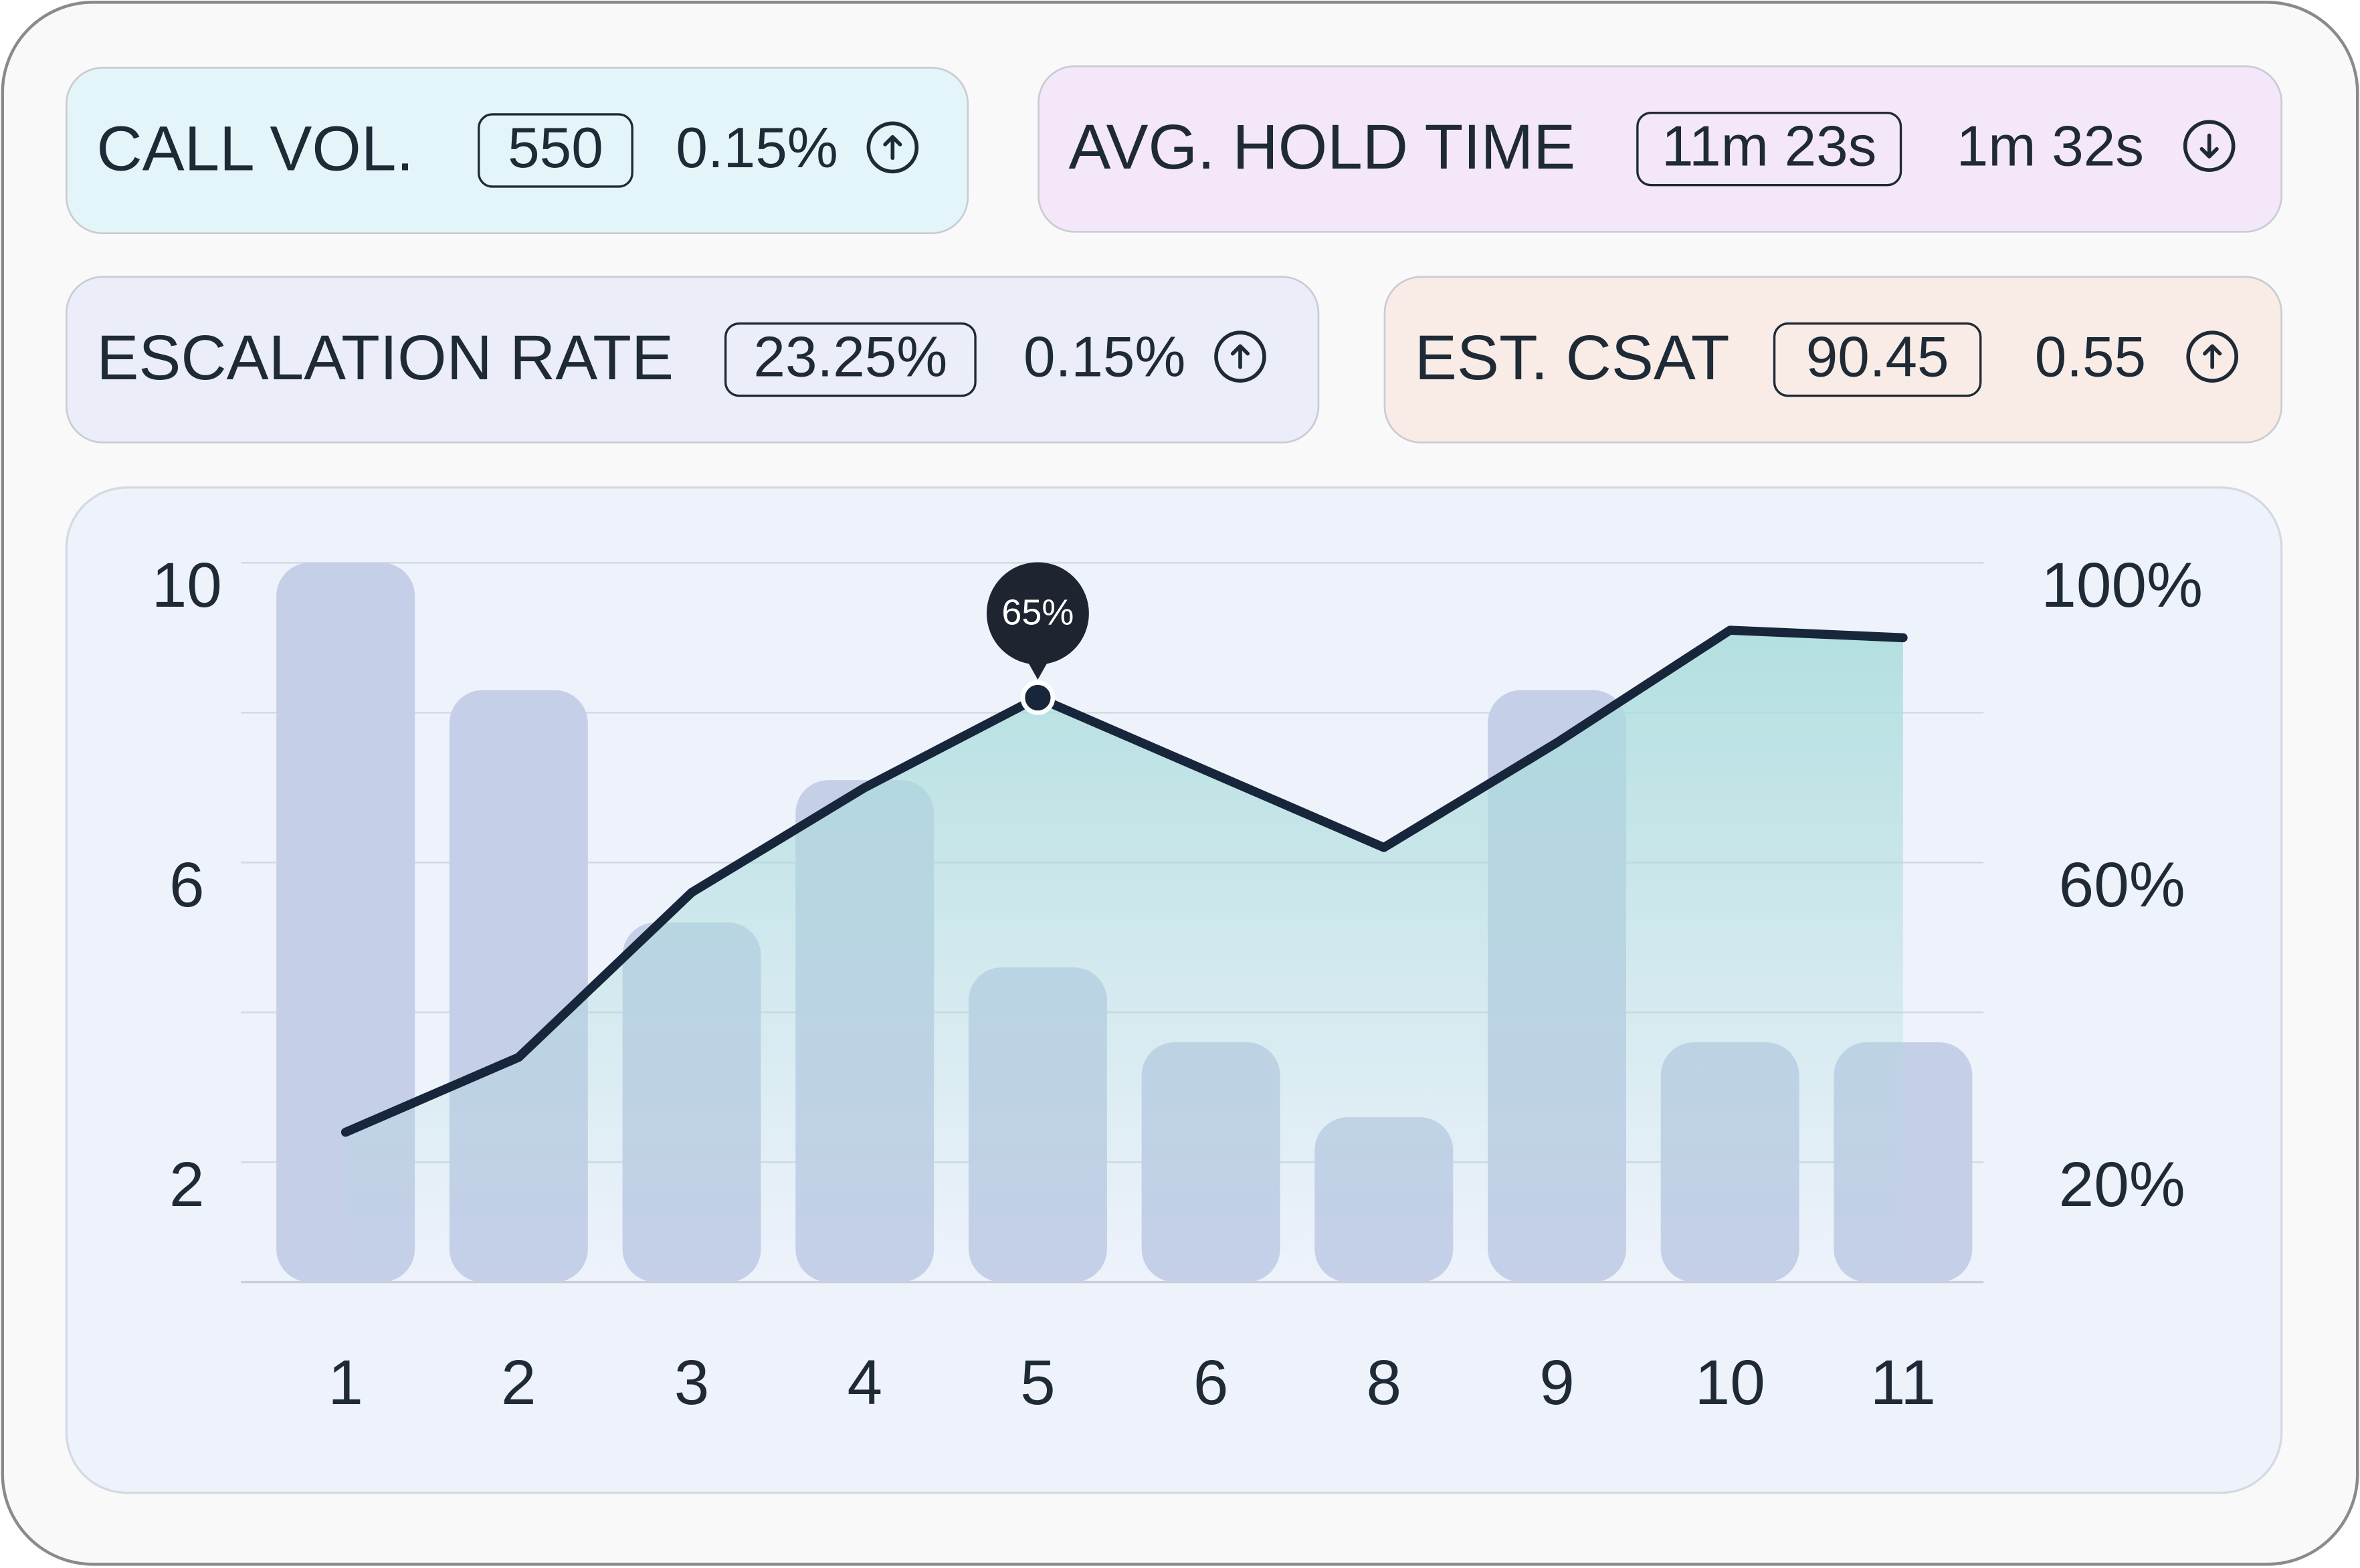 This screenshot has width=2360, height=1568. I want to click on kpi-value: 11m 23s, so click(1769, 147).